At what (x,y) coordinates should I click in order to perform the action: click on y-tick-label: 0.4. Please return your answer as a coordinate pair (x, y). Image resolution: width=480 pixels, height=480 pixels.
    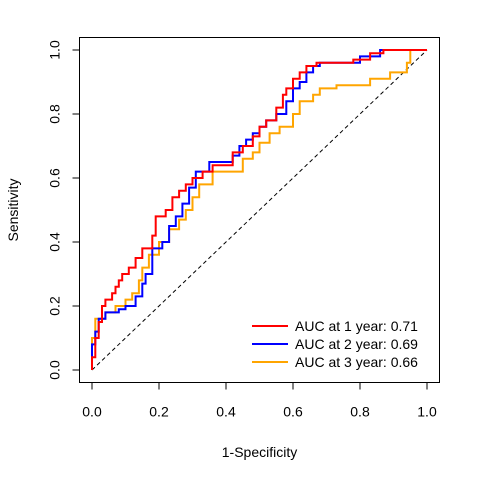
    Looking at the image, I should click on (55, 242).